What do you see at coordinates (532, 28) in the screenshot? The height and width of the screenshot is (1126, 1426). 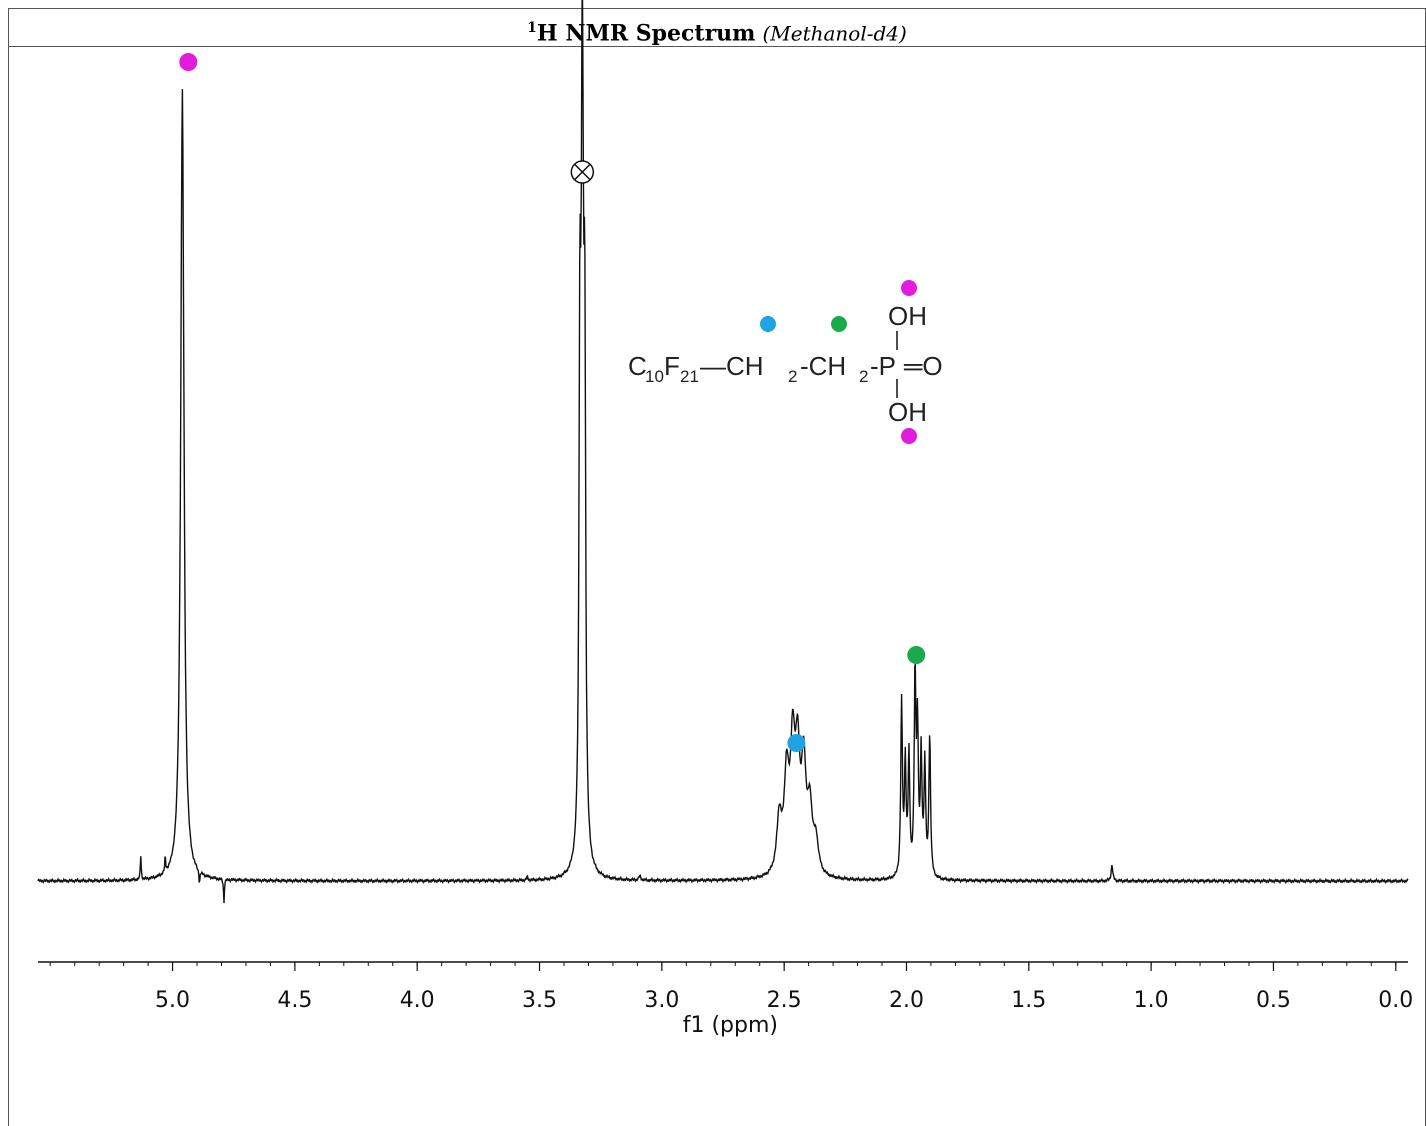 I see `title-superscript: 1` at bounding box center [532, 28].